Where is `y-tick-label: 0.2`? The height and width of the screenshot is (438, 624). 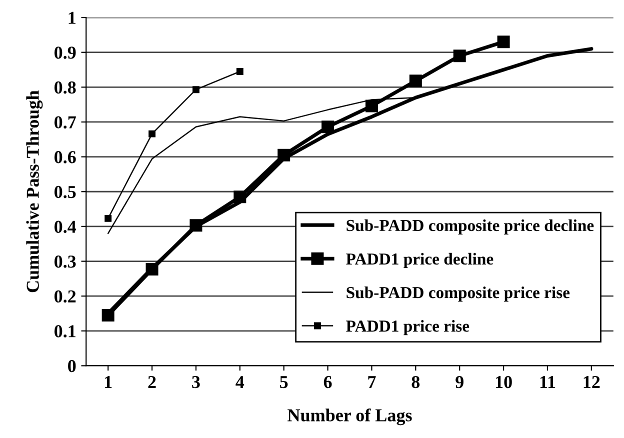 y-tick-label: 0.2 is located at coordinates (65, 296).